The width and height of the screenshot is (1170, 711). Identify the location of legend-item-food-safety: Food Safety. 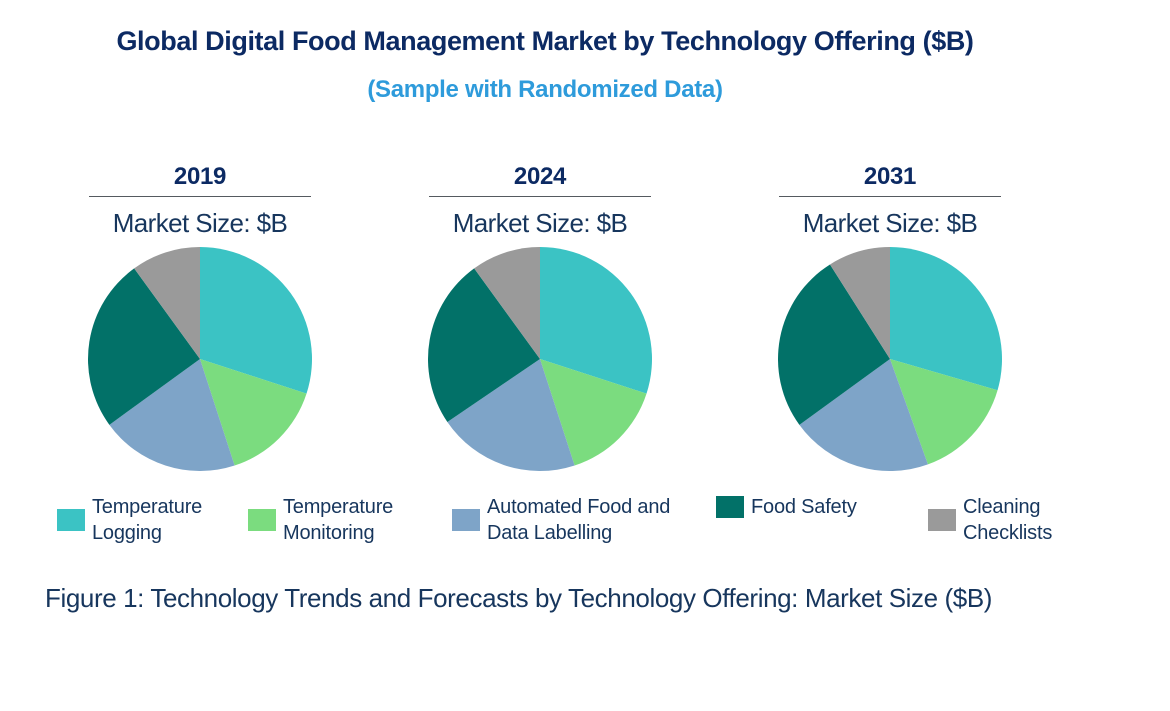
(803, 507).